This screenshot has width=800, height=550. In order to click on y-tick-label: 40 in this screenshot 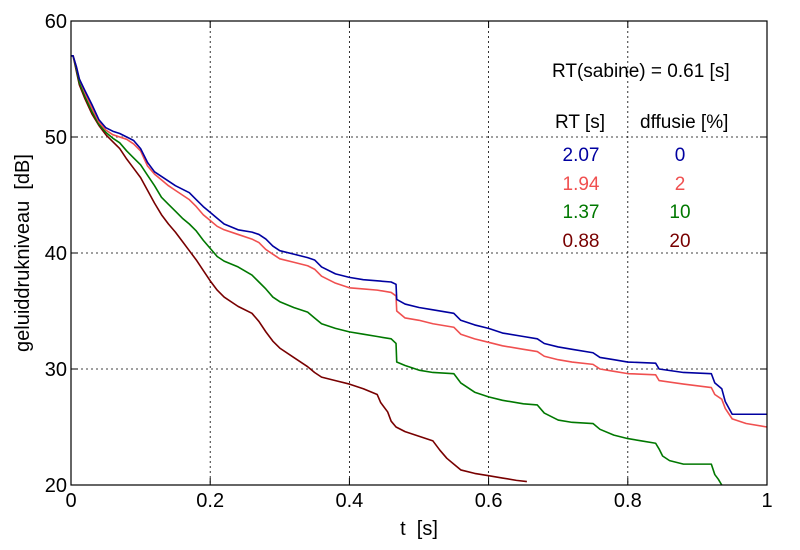, I will do `click(56, 254)`.